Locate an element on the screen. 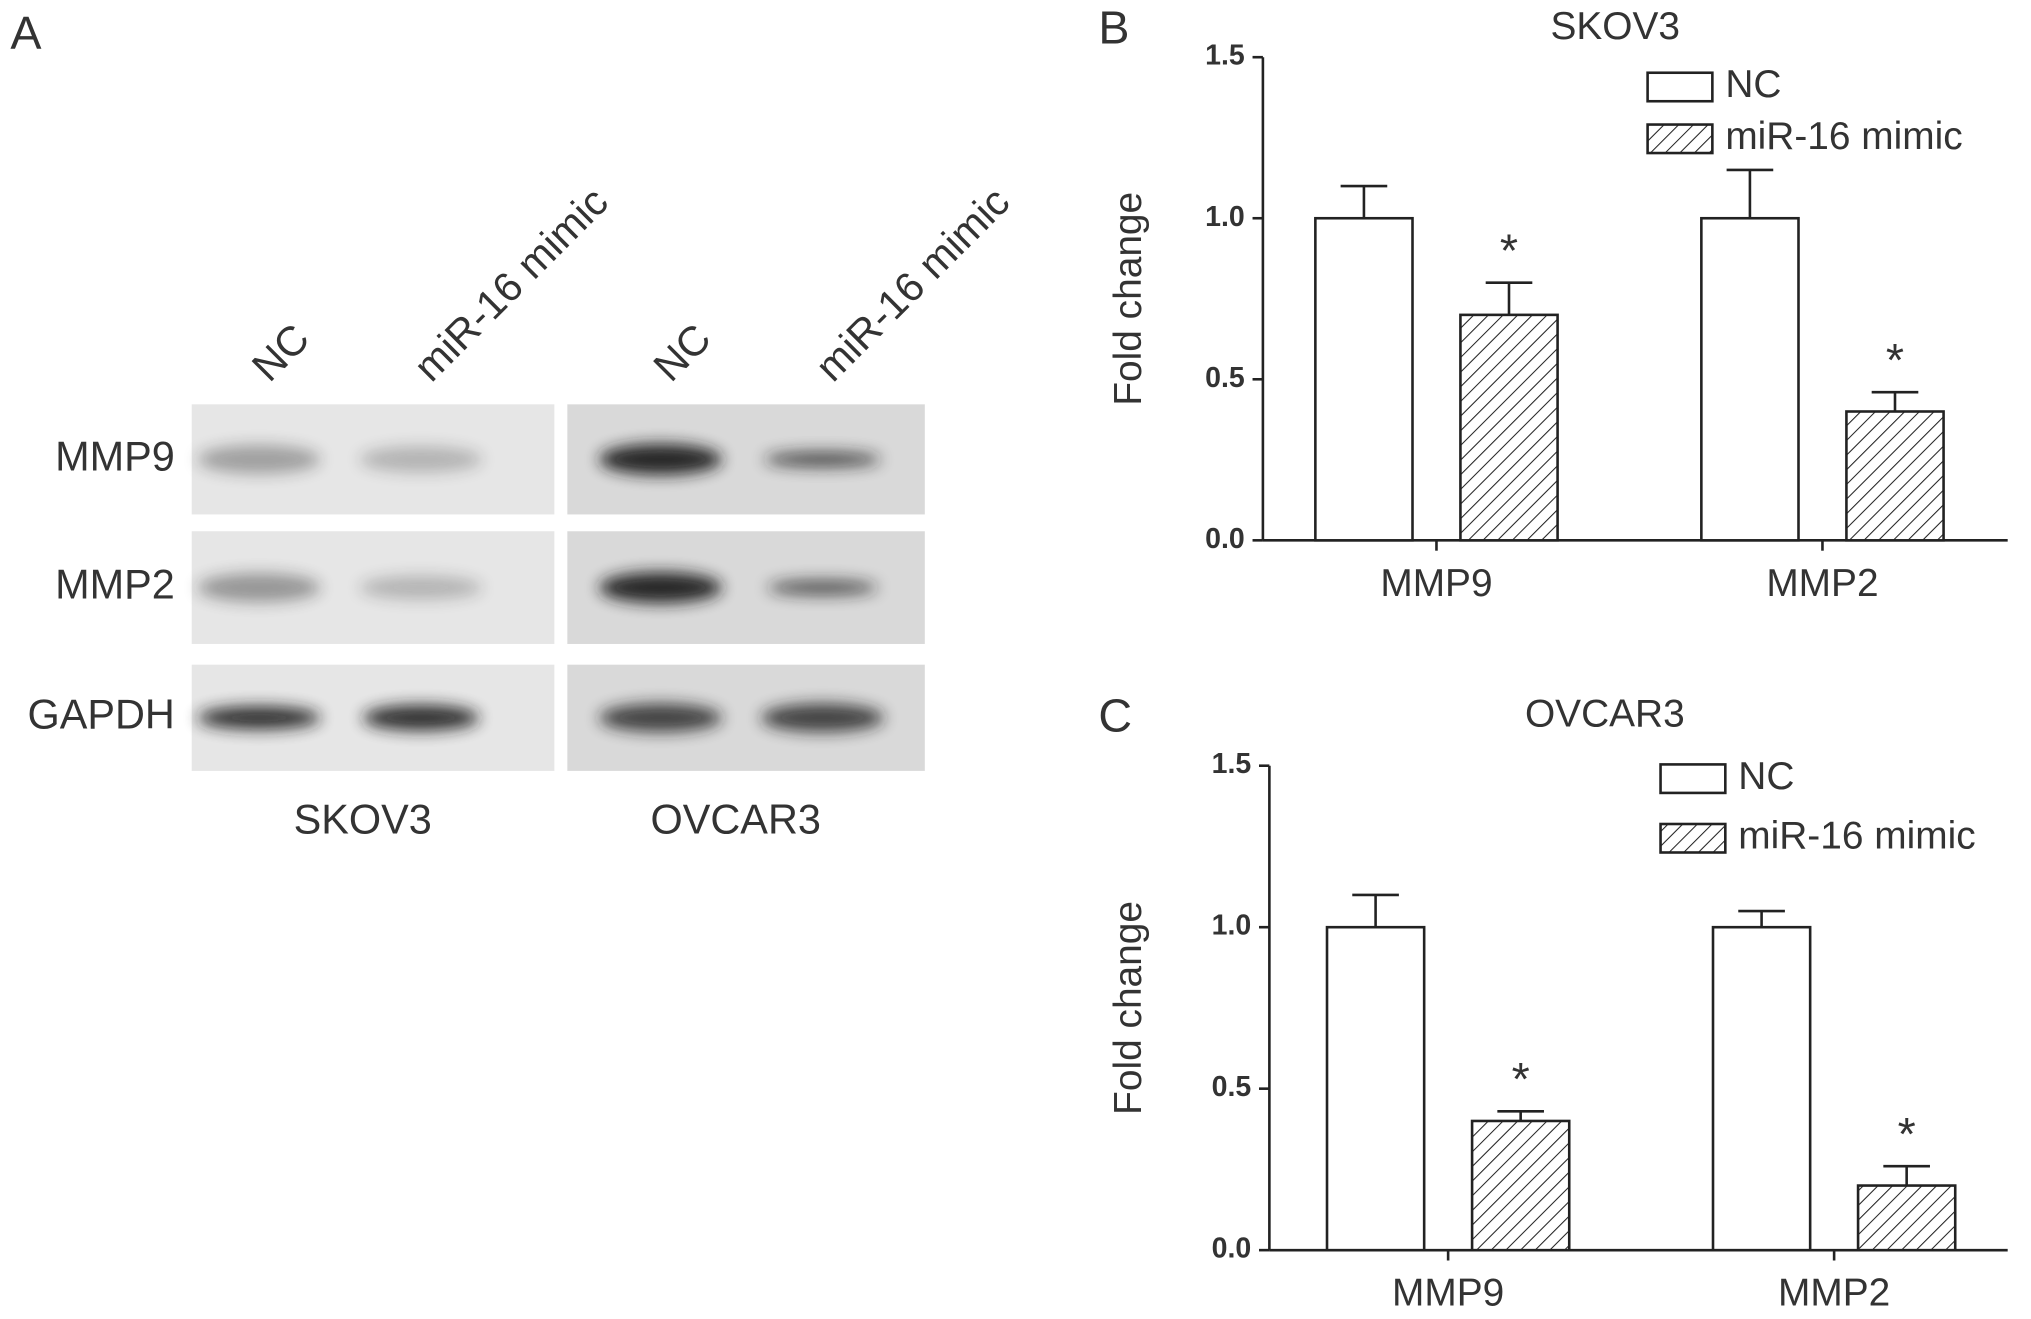  cell-line-label: OVCAR3 is located at coordinates (736, 819).